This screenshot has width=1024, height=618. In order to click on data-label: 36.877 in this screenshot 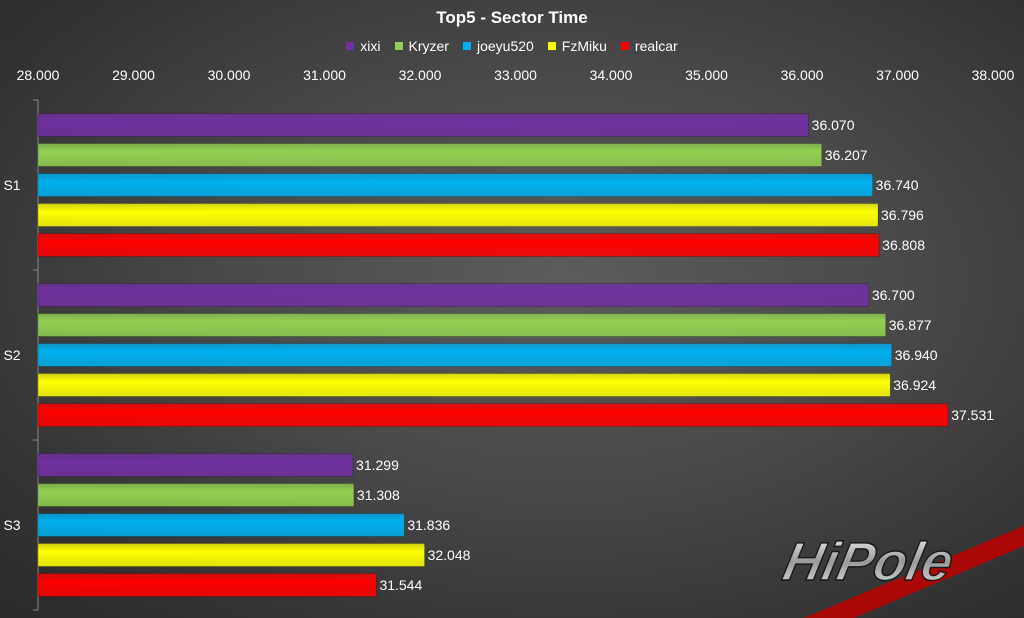, I will do `click(910, 325)`.